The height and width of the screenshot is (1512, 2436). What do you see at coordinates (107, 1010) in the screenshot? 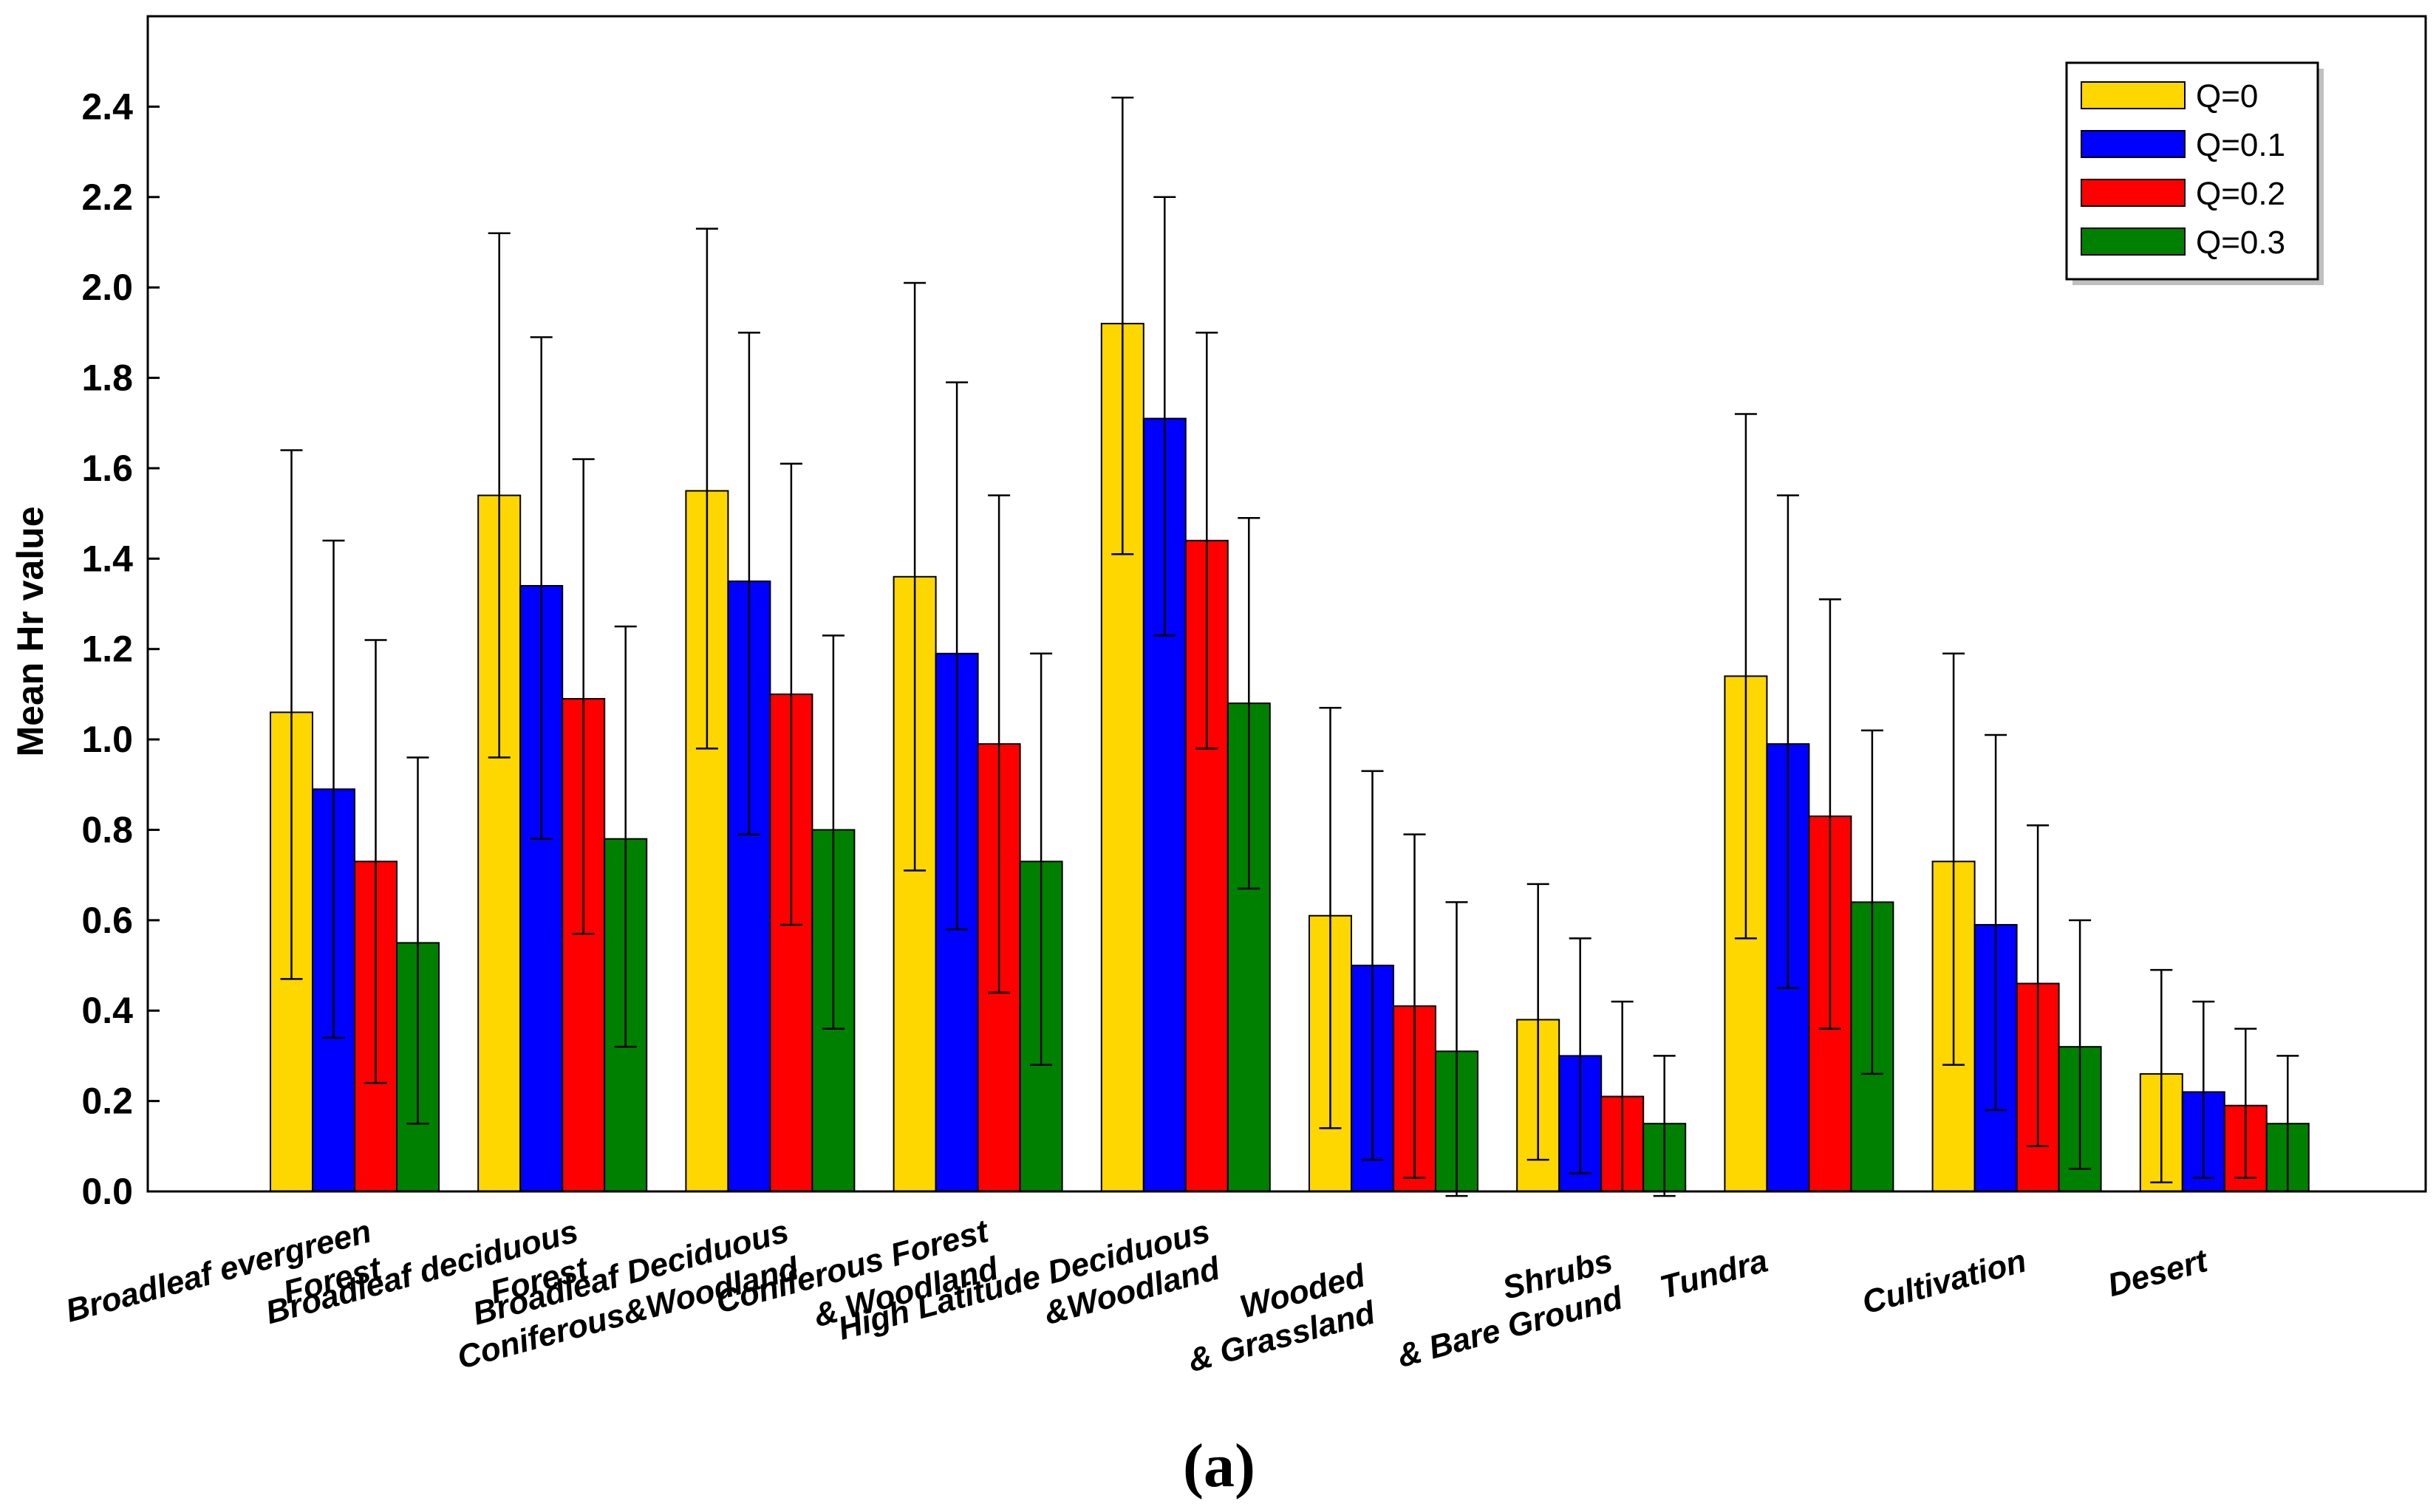
I see `y-tick-label: 0.4` at bounding box center [107, 1010].